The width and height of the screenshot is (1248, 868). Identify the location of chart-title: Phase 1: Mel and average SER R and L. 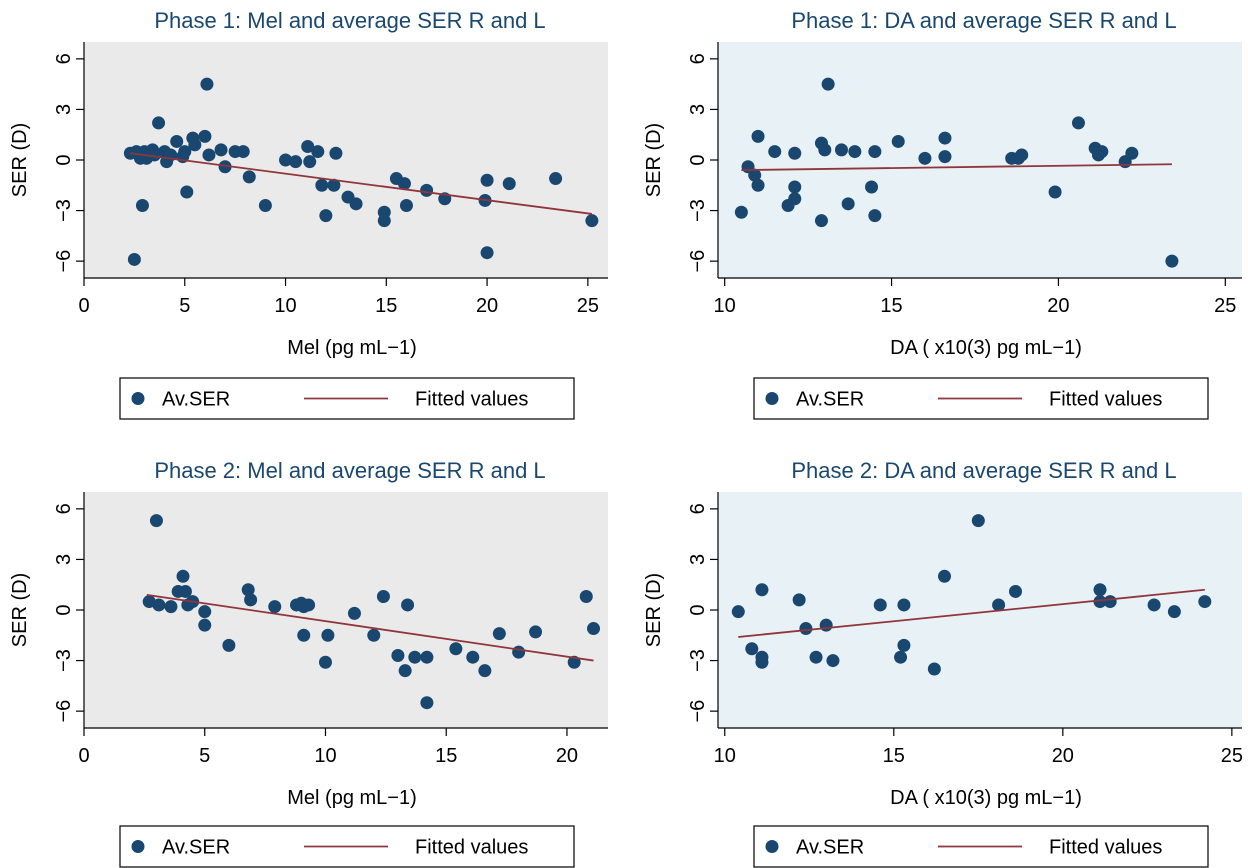
(349, 20).